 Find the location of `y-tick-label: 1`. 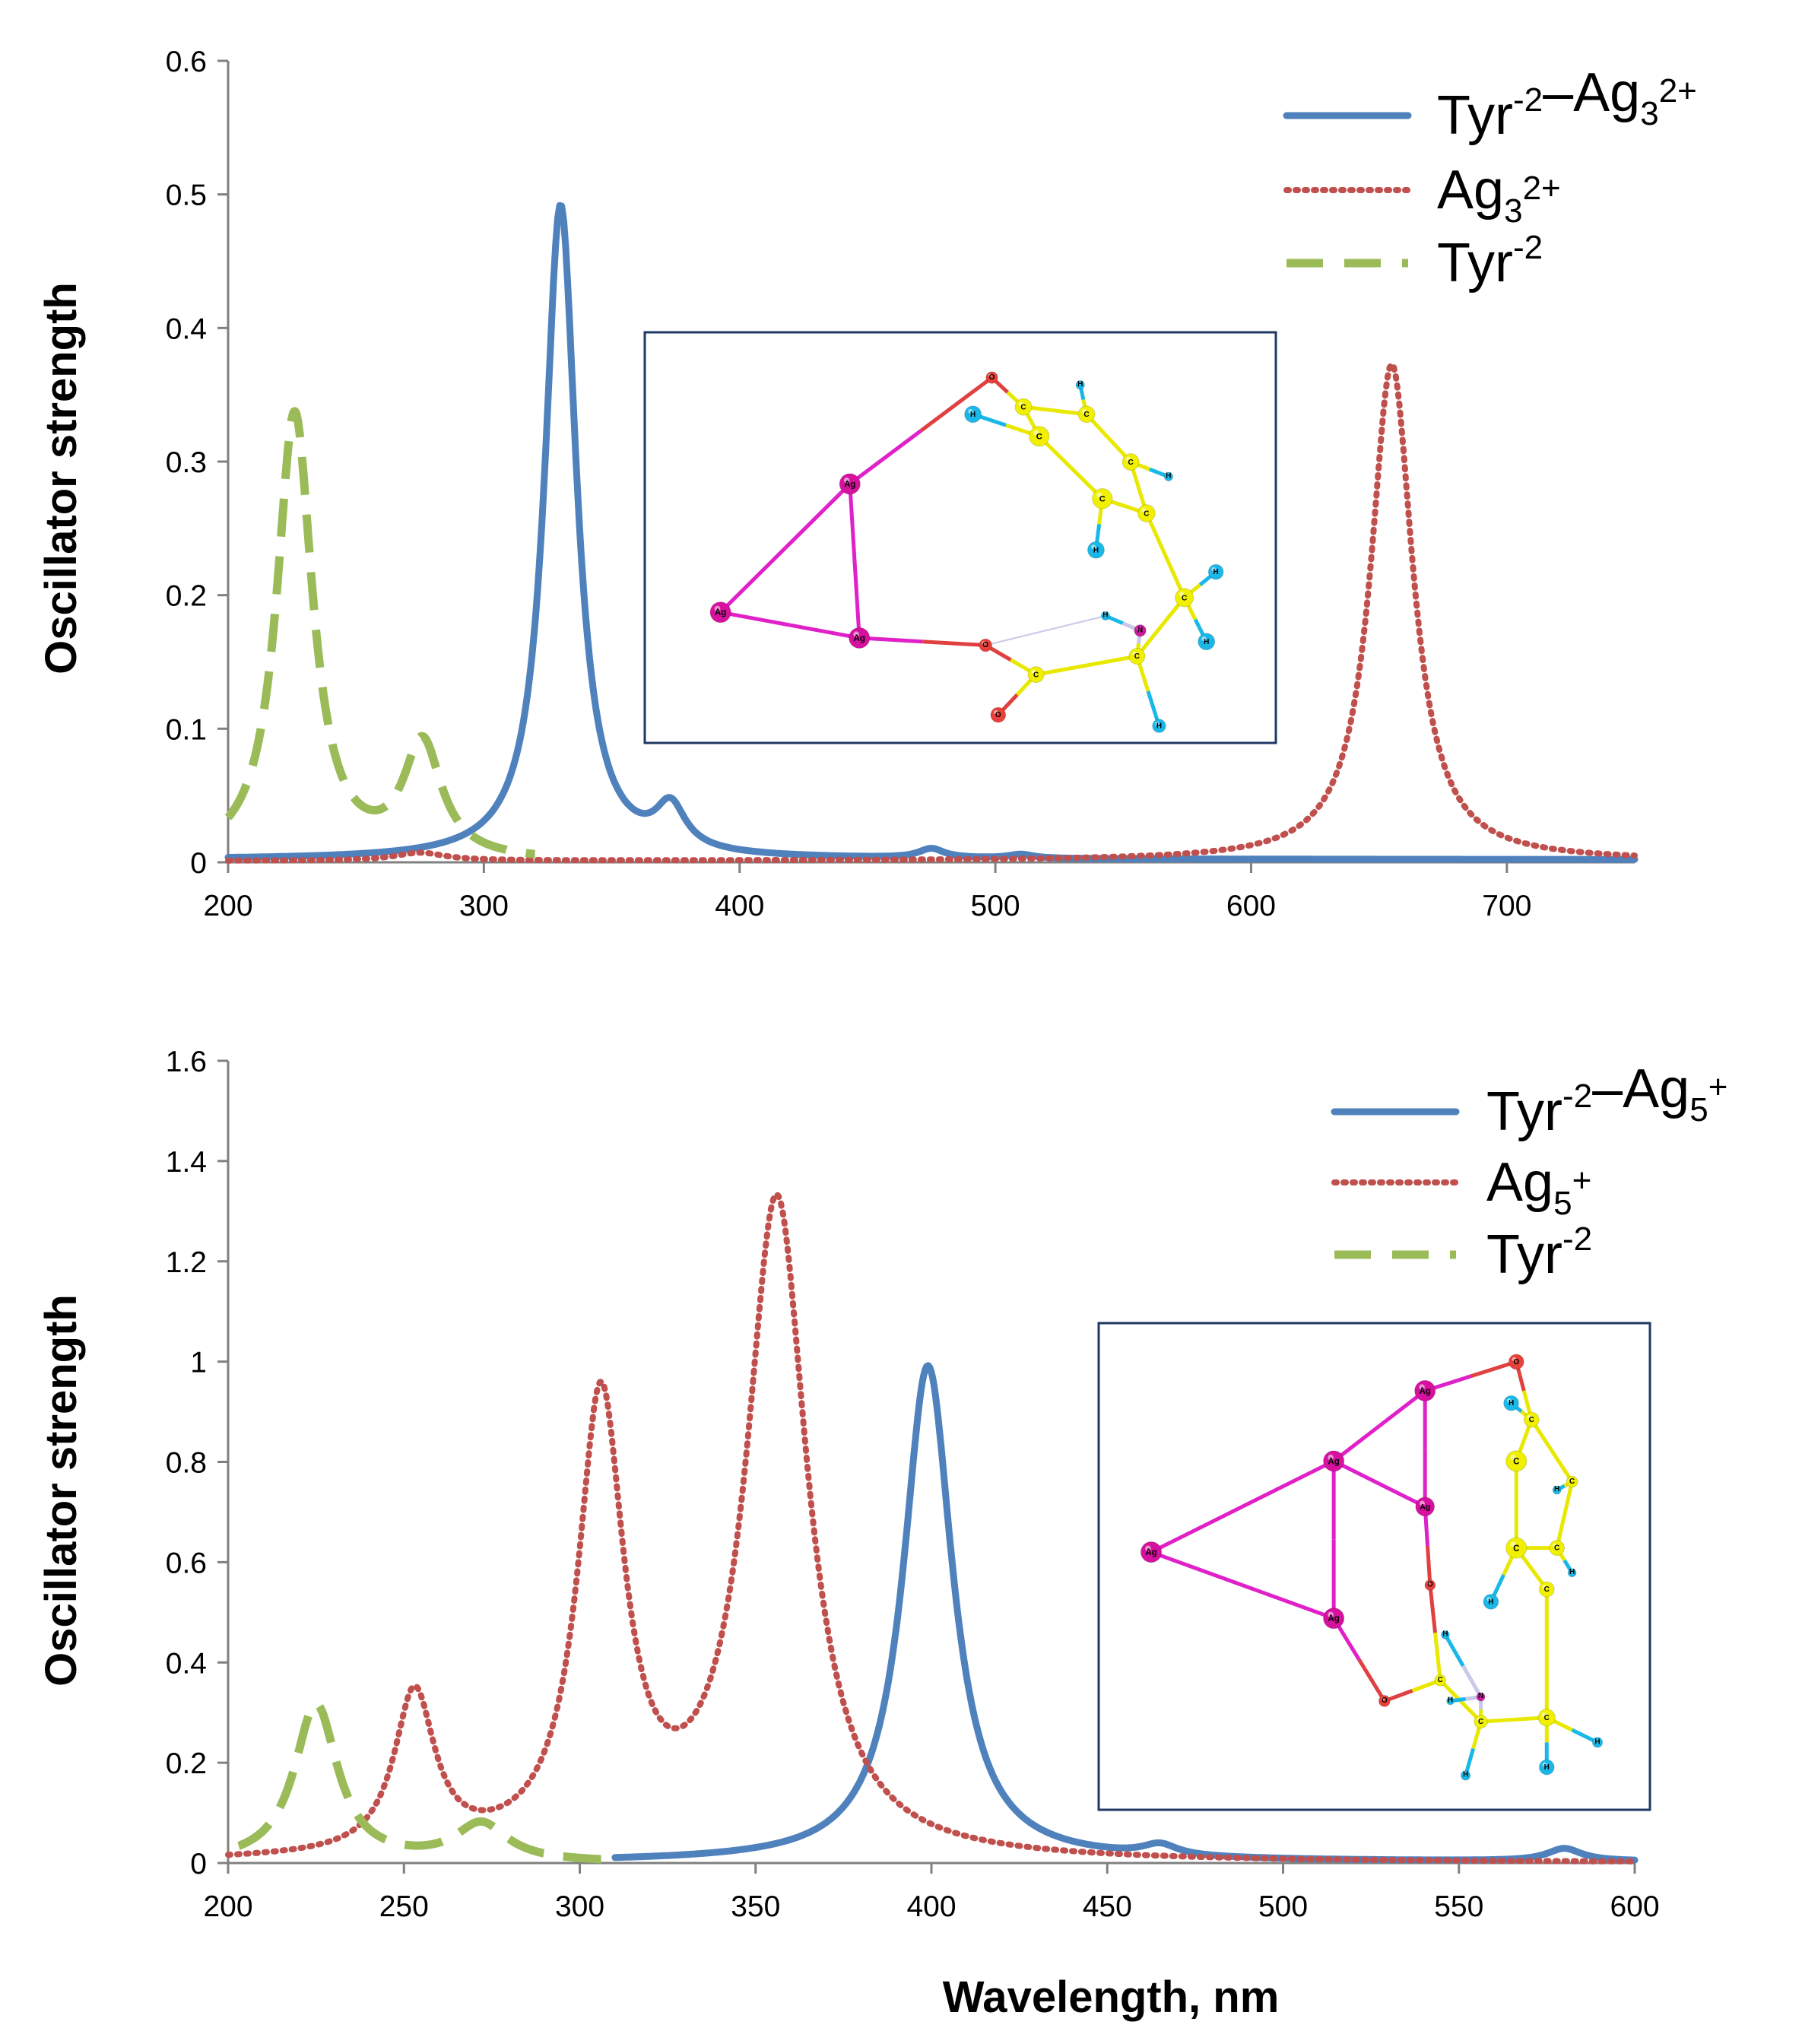

y-tick-label: 1 is located at coordinates (198, 1363).